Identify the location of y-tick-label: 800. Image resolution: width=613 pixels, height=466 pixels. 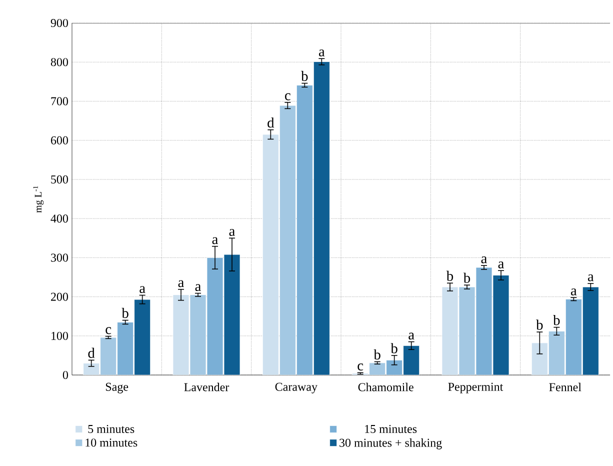
(59, 62).